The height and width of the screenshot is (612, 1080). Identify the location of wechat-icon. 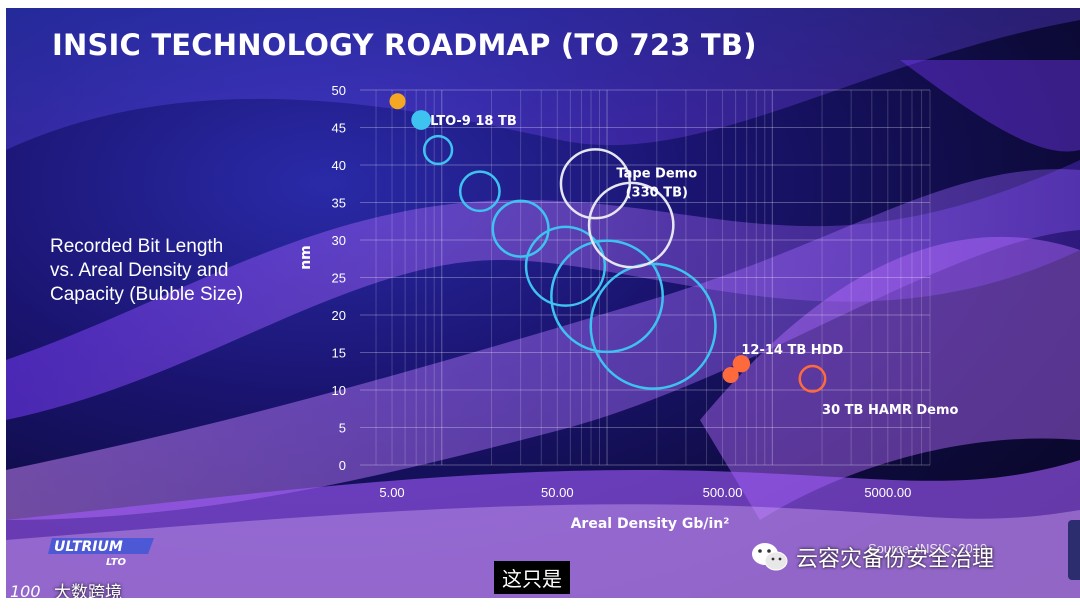
(770, 557).